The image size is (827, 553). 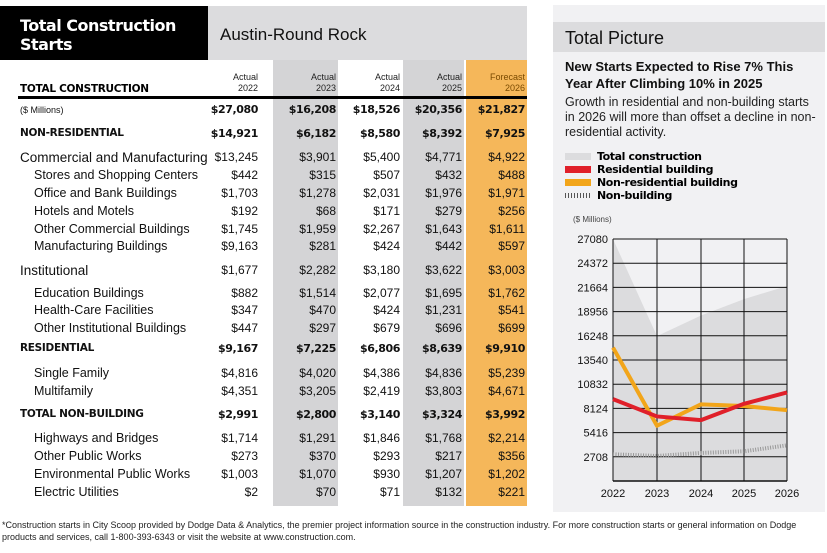 I want to click on legend-total: Total construction, so click(x=633, y=156).